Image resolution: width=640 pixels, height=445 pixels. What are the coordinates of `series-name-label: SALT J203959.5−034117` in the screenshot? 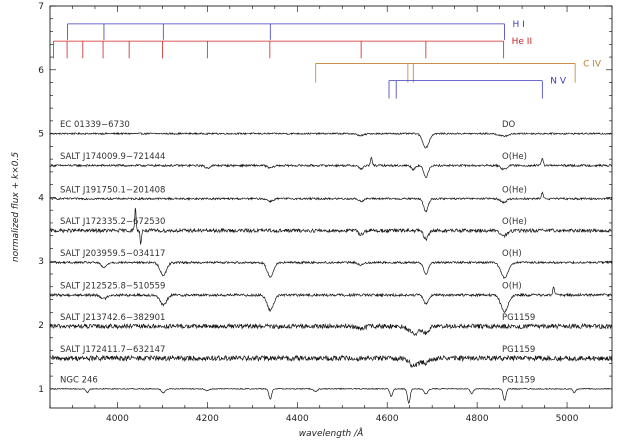 It's located at (112, 254).